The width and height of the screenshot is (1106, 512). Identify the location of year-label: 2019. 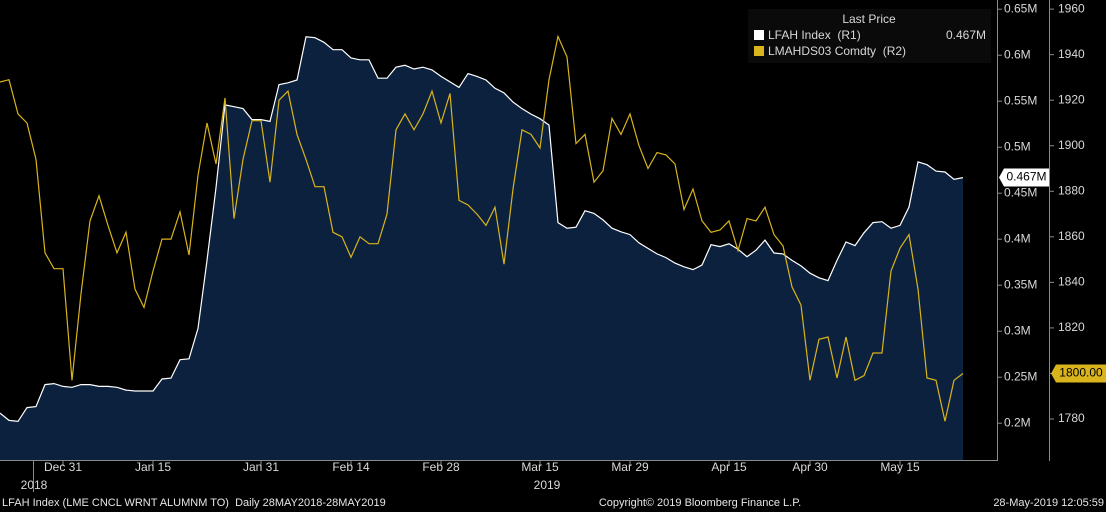
(547, 485).